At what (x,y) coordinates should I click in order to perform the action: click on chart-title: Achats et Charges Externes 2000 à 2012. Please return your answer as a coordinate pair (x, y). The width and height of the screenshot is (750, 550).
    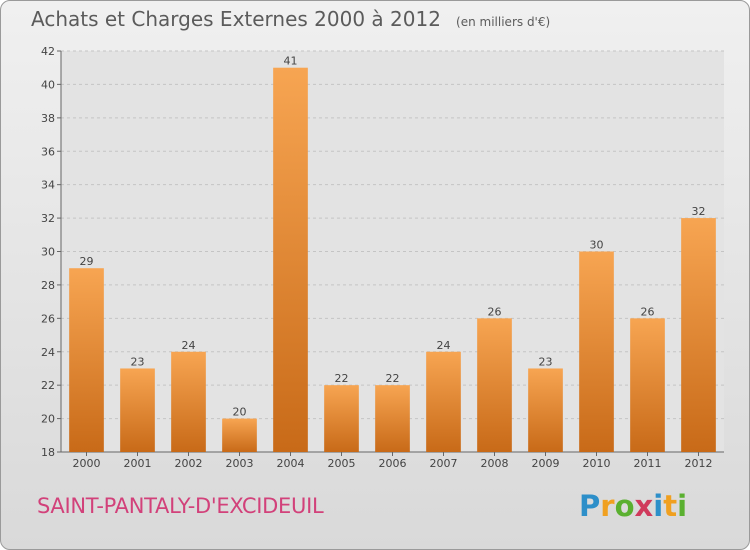
    Looking at the image, I should click on (236, 19).